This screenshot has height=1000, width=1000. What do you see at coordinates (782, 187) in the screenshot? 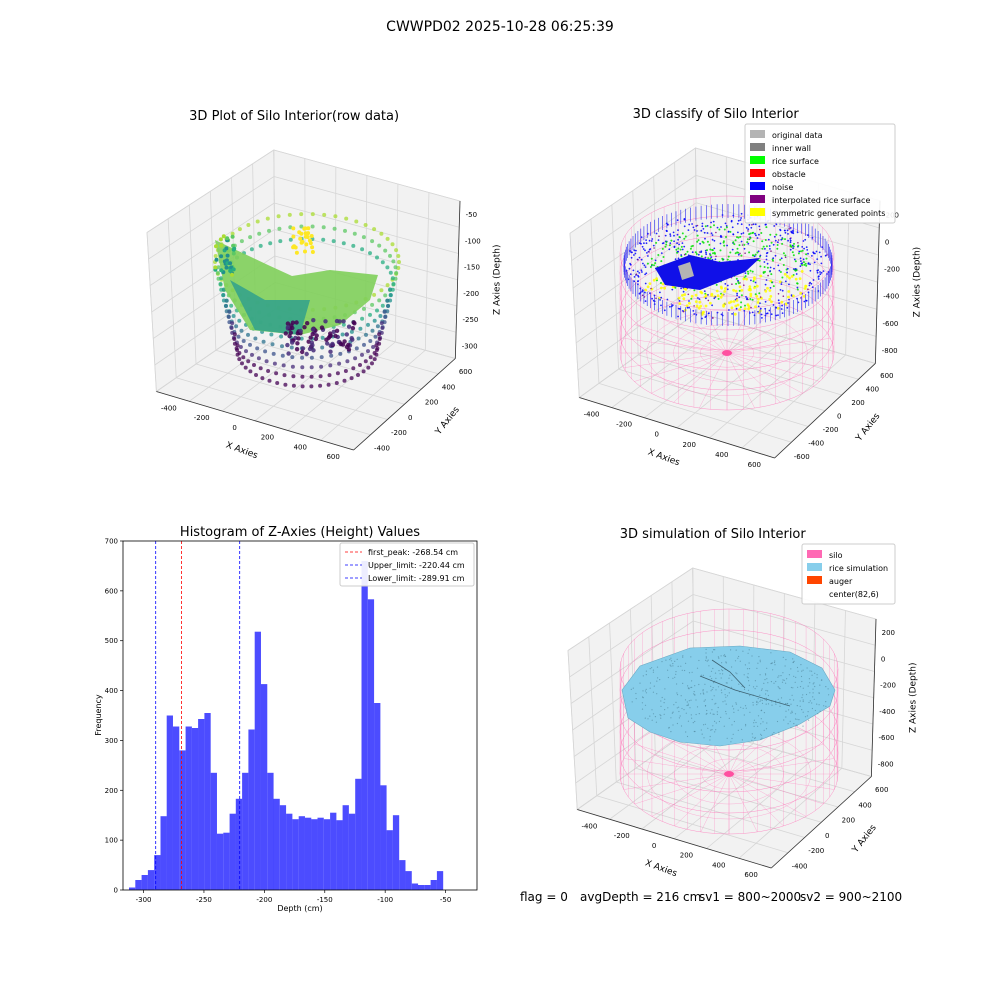
I see `legend-label: noise` at bounding box center [782, 187].